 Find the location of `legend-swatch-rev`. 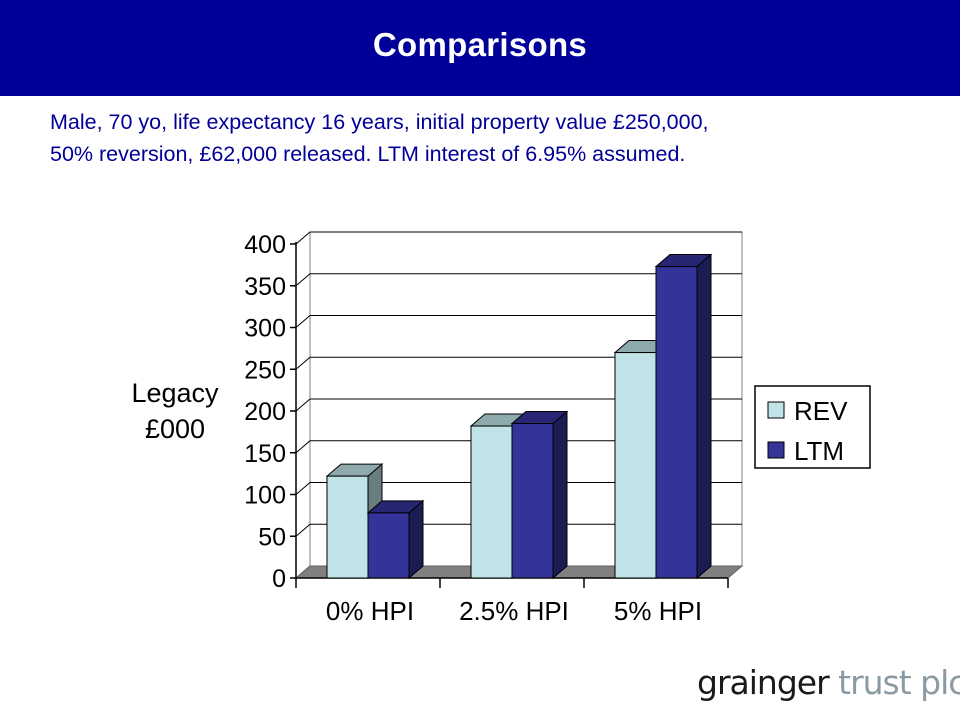

legend-swatch-rev is located at coordinates (776, 410).